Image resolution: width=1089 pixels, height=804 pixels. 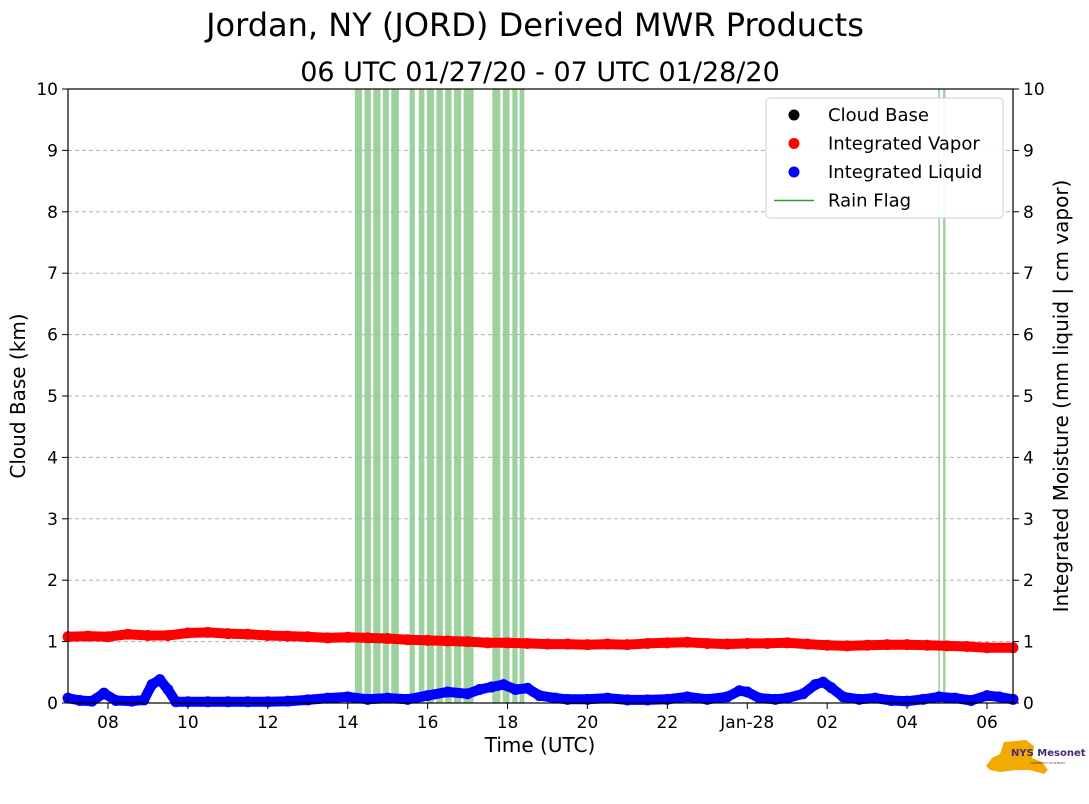 What do you see at coordinates (668, 723) in the screenshot?
I see `x-tick-label: 22` at bounding box center [668, 723].